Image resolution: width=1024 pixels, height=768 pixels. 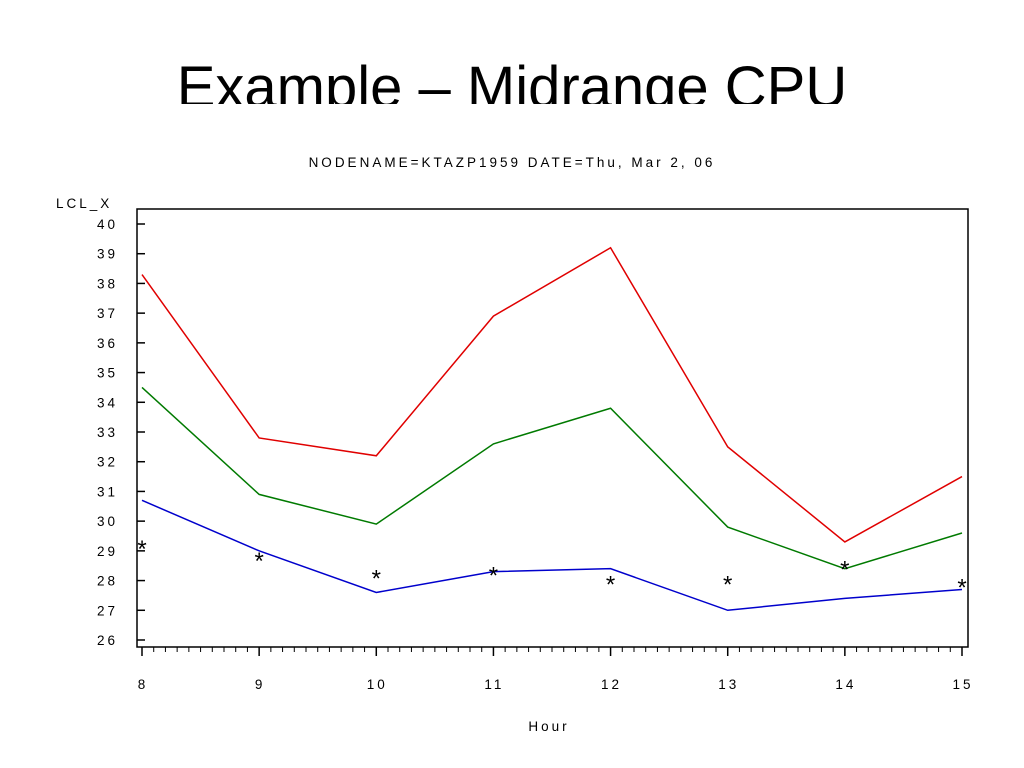 What do you see at coordinates (107, 313) in the screenshot?
I see `y-tick-label: 37` at bounding box center [107, 313].